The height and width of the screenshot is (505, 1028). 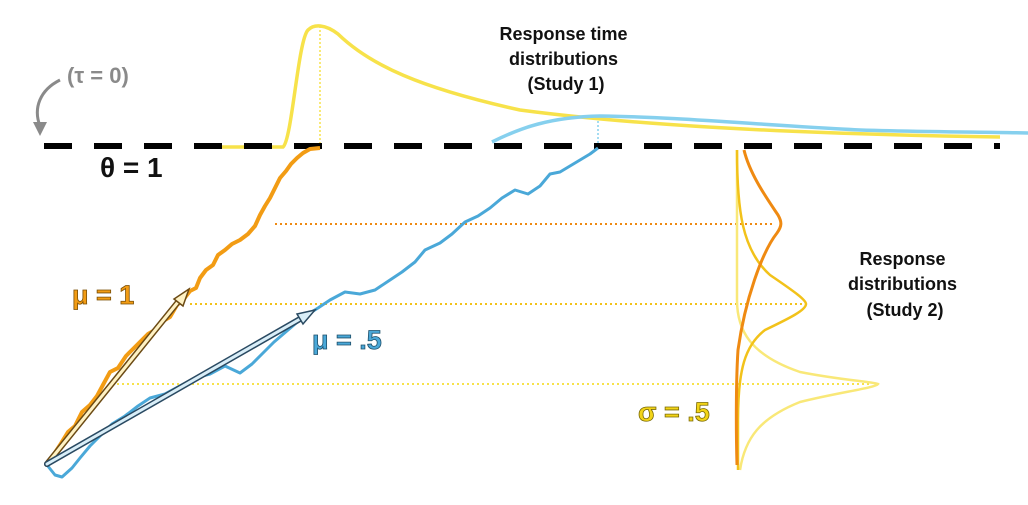 What do you see at coordinates (48, 102) in the screenshot?
I see `tau-arrow` at bounding box center [48, 102].